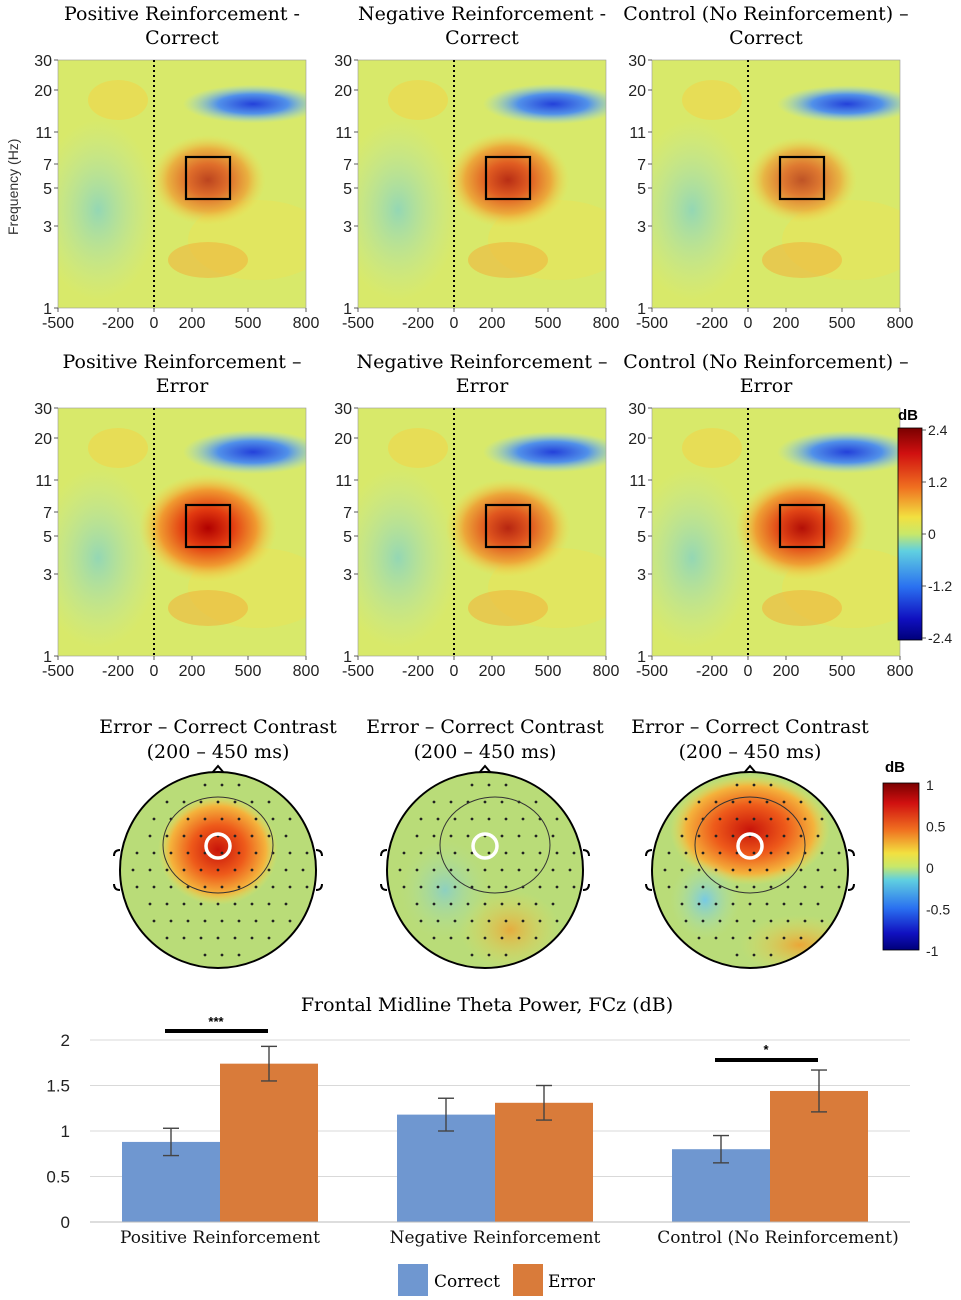  Describe the element at coordinates (482, 14) in the screenshot. I see `tf-panel-title: Negative Reinforcement -` at that location.